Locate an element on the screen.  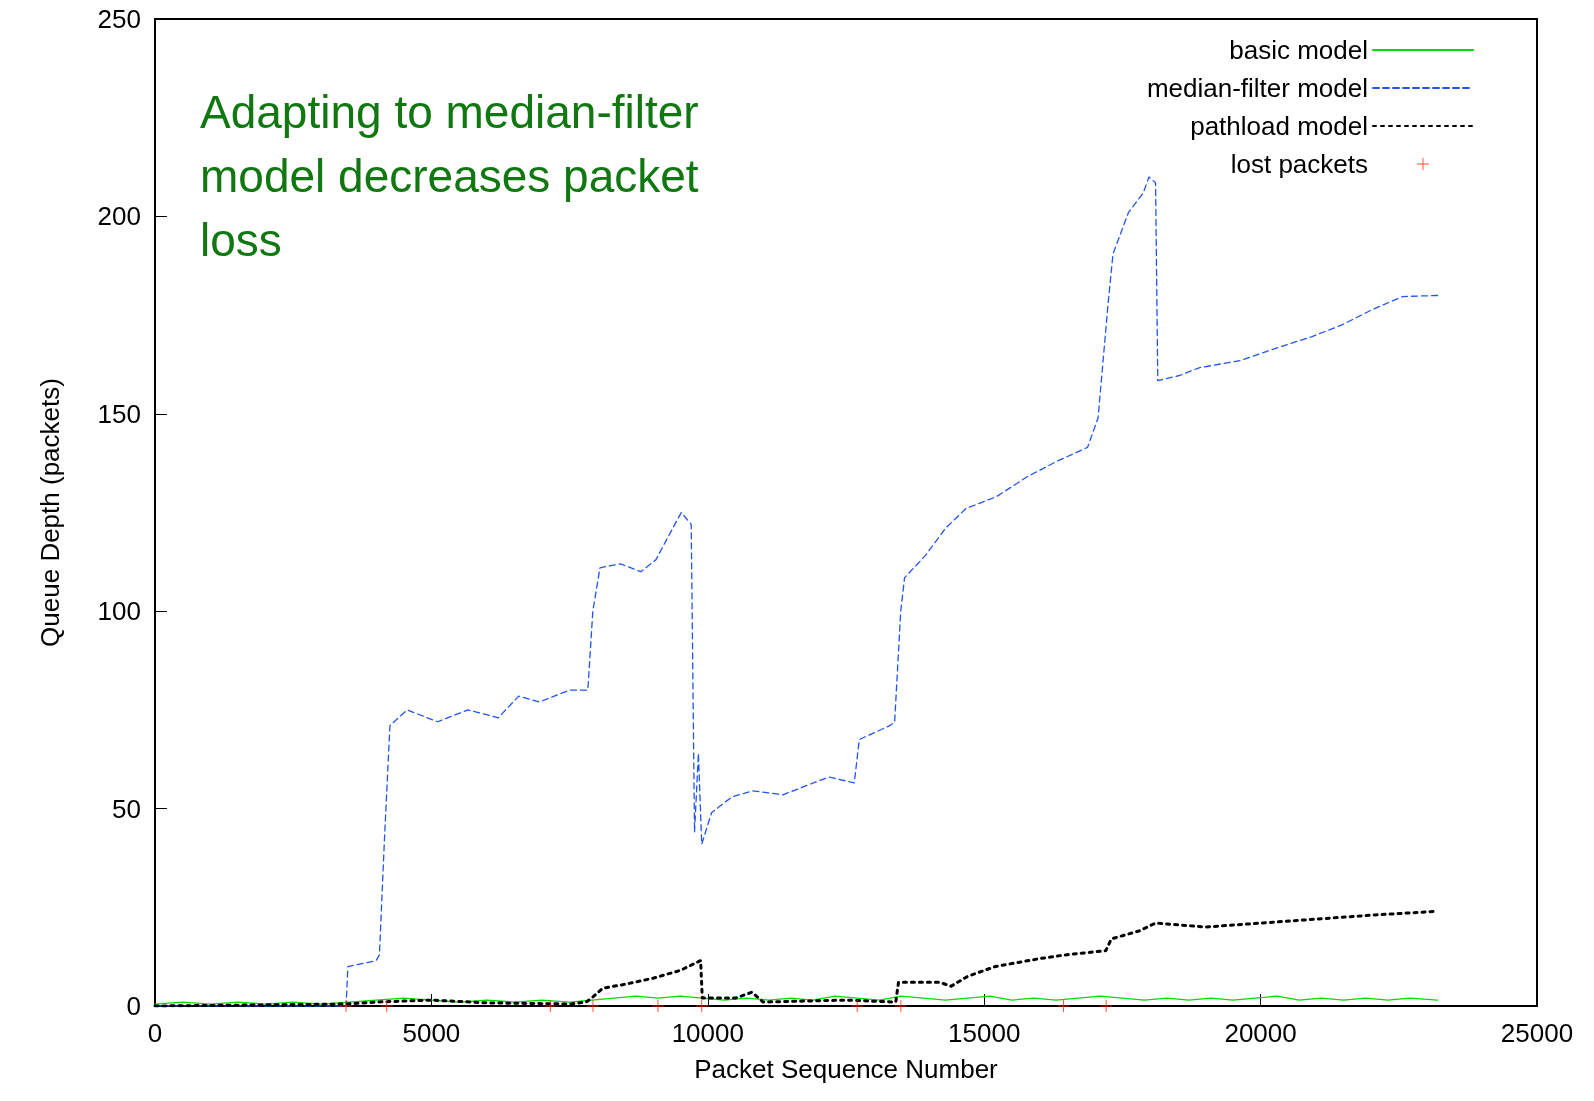
x-tick-label: 15000 is located at coordinates (984, 1033).